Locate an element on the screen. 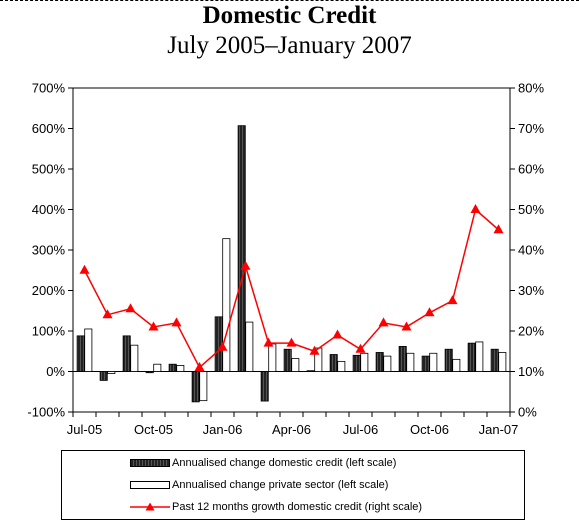 This screenshot has width=579, height=520. x-axis-tick-label: Jan-06 is located at coordinates (223, 429).